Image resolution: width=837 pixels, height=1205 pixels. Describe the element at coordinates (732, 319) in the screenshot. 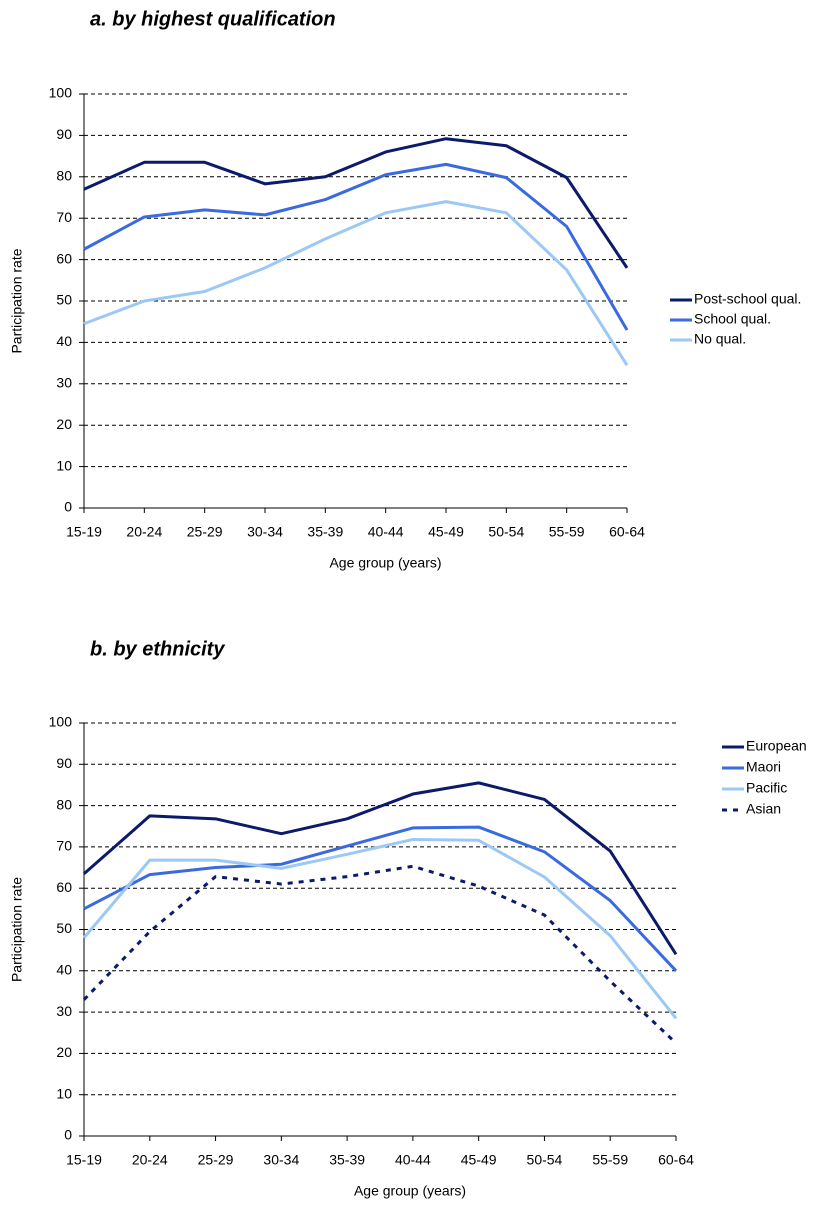

I see `legend-label: School qual.` at that location.